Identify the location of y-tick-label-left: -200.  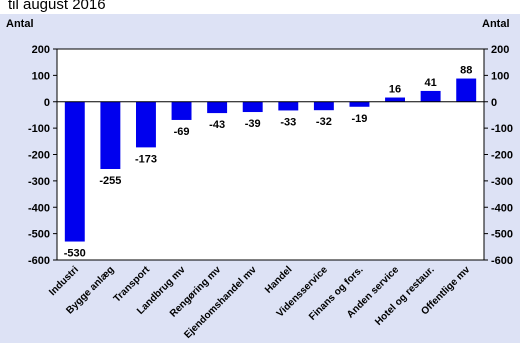
(39, 156).